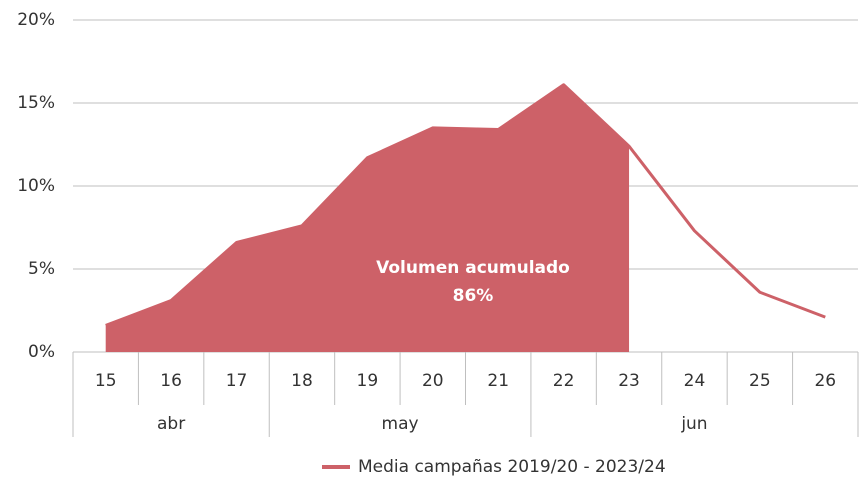 Image resolution: width=860 pixels, height=483 pixels. Describe the element at coordinates (512, 467) in the screenshot. I see `legend-label: Media campañas 2019/20 - 2023/24` at that location.